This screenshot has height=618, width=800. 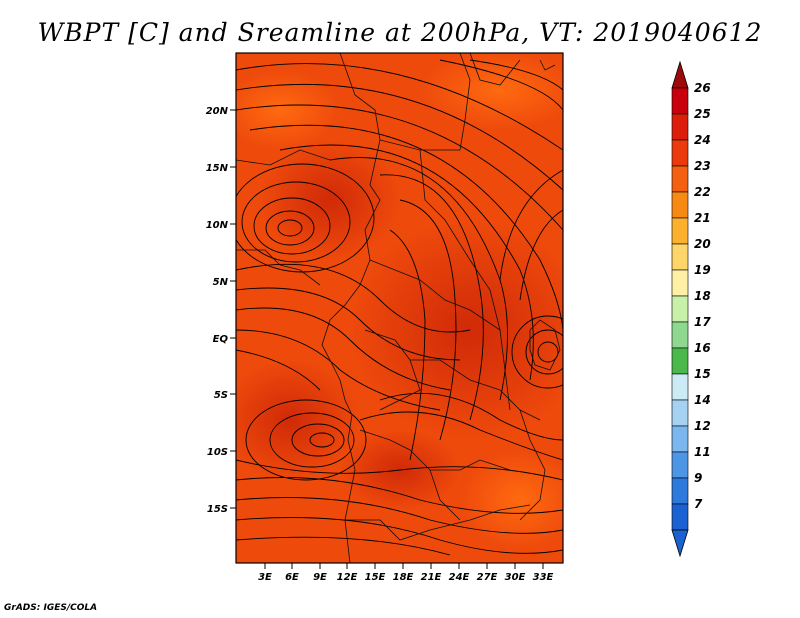 What do you see at coordinates (702, 88) in the screenshot?
I see `colorbar-label: 26` at bounding box center [702, 88].